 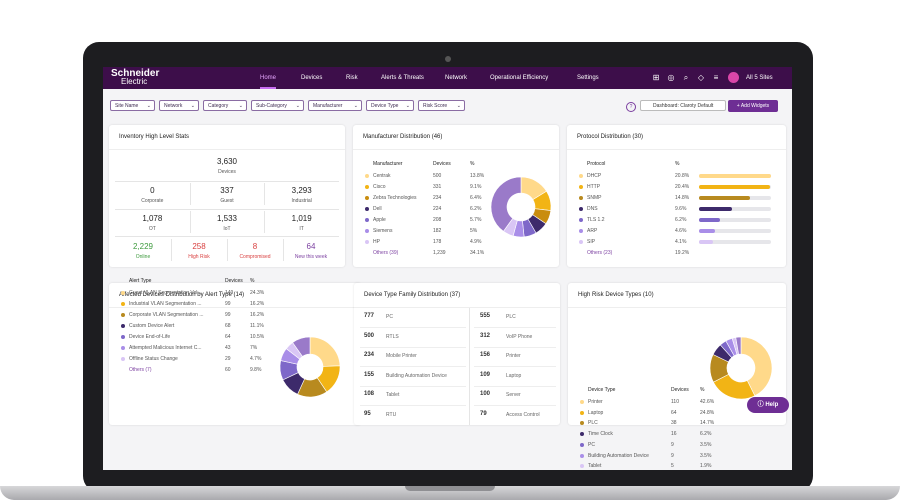 What do you see at coordinates (227, 223) in the screenshot?
I see `stat-iot: 1,533 IoT` at bounding box center [227, 223].